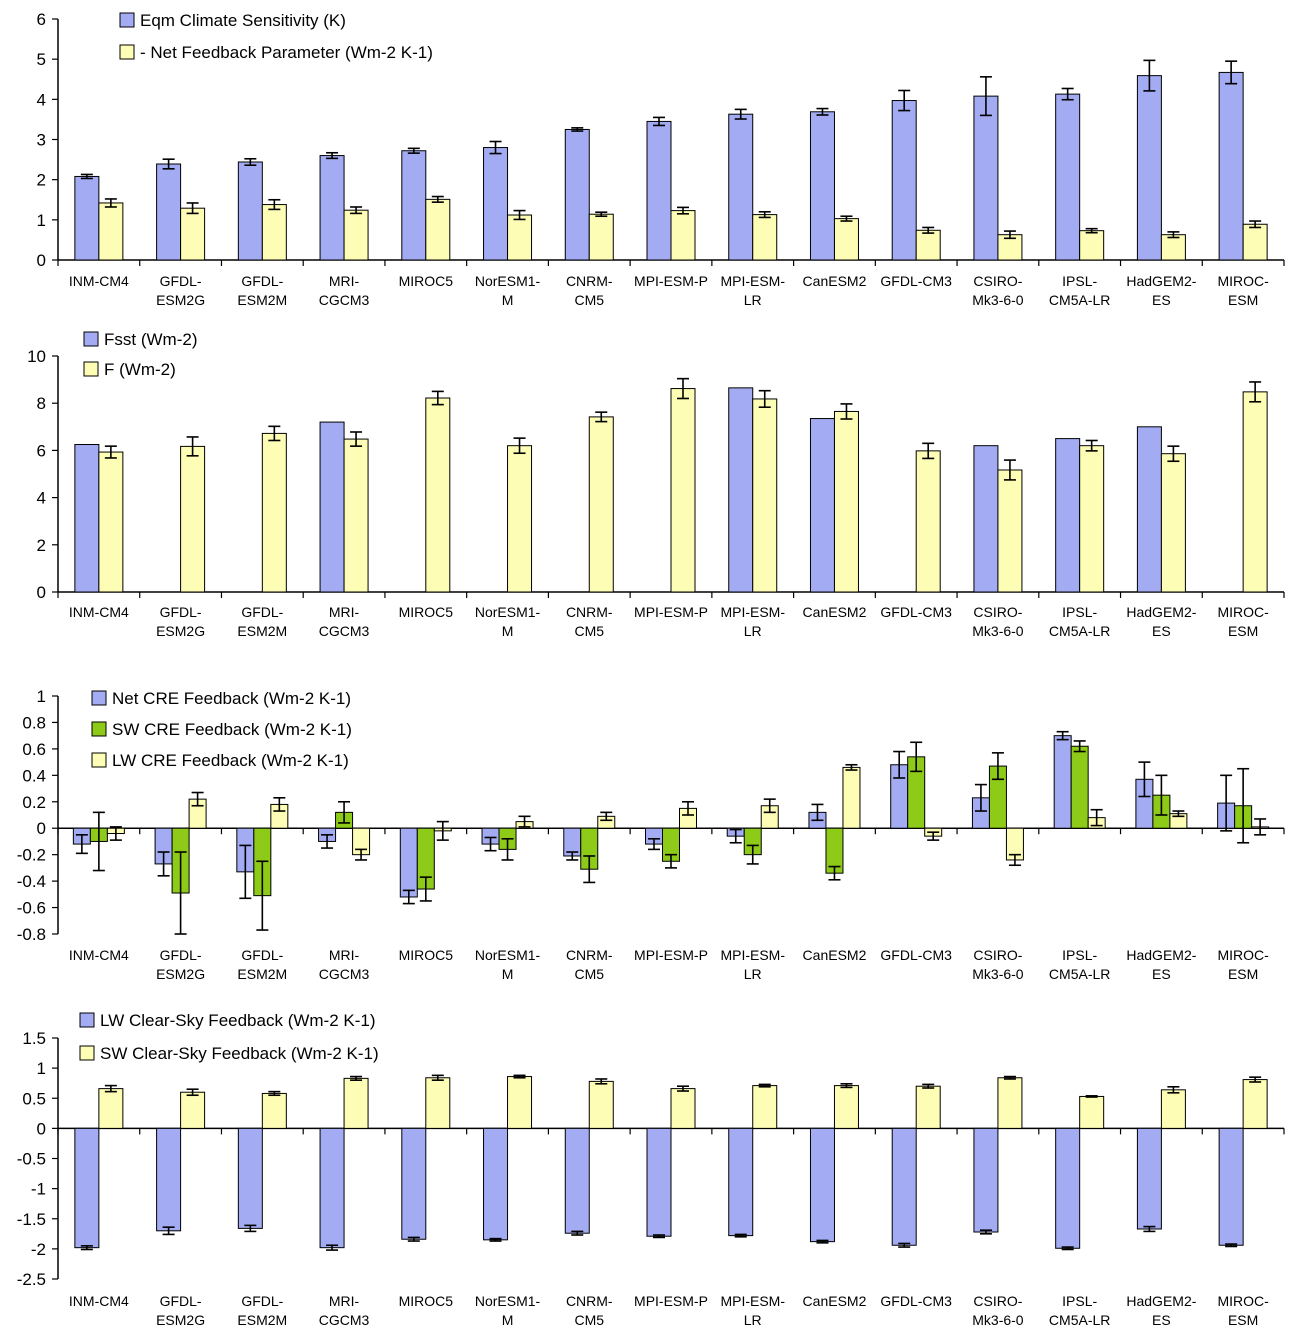  Describe the element at coordinates (34, 1098) in the screenshot. I see `y-tick-label: 0.5` at that location.